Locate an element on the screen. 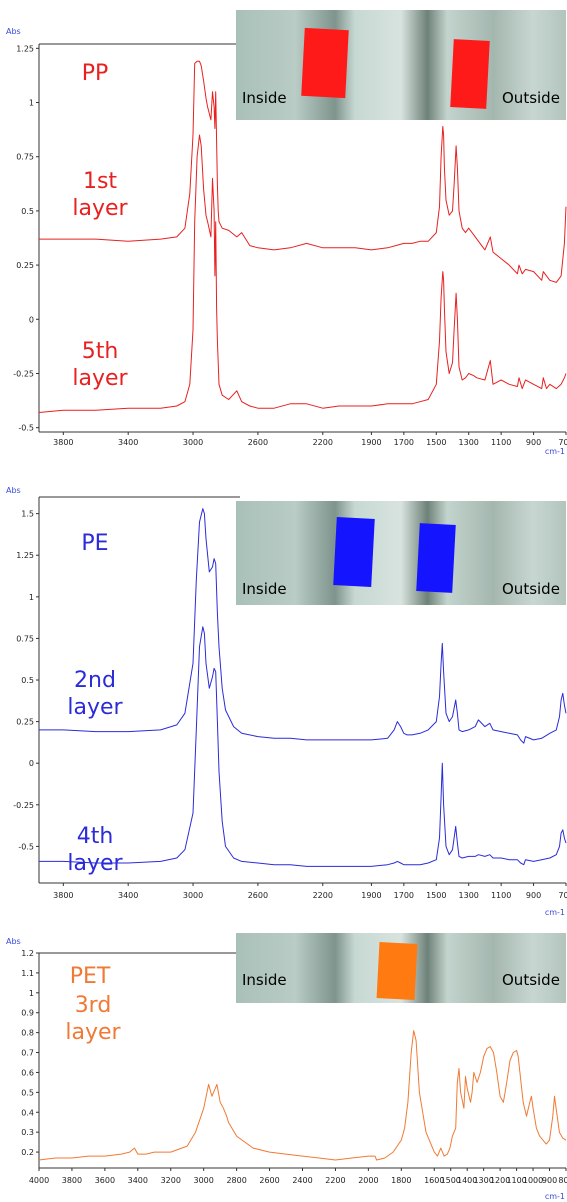 This screenshot has height=1202, width=567. polymer-label: PET is located at coordinates (90, 976).